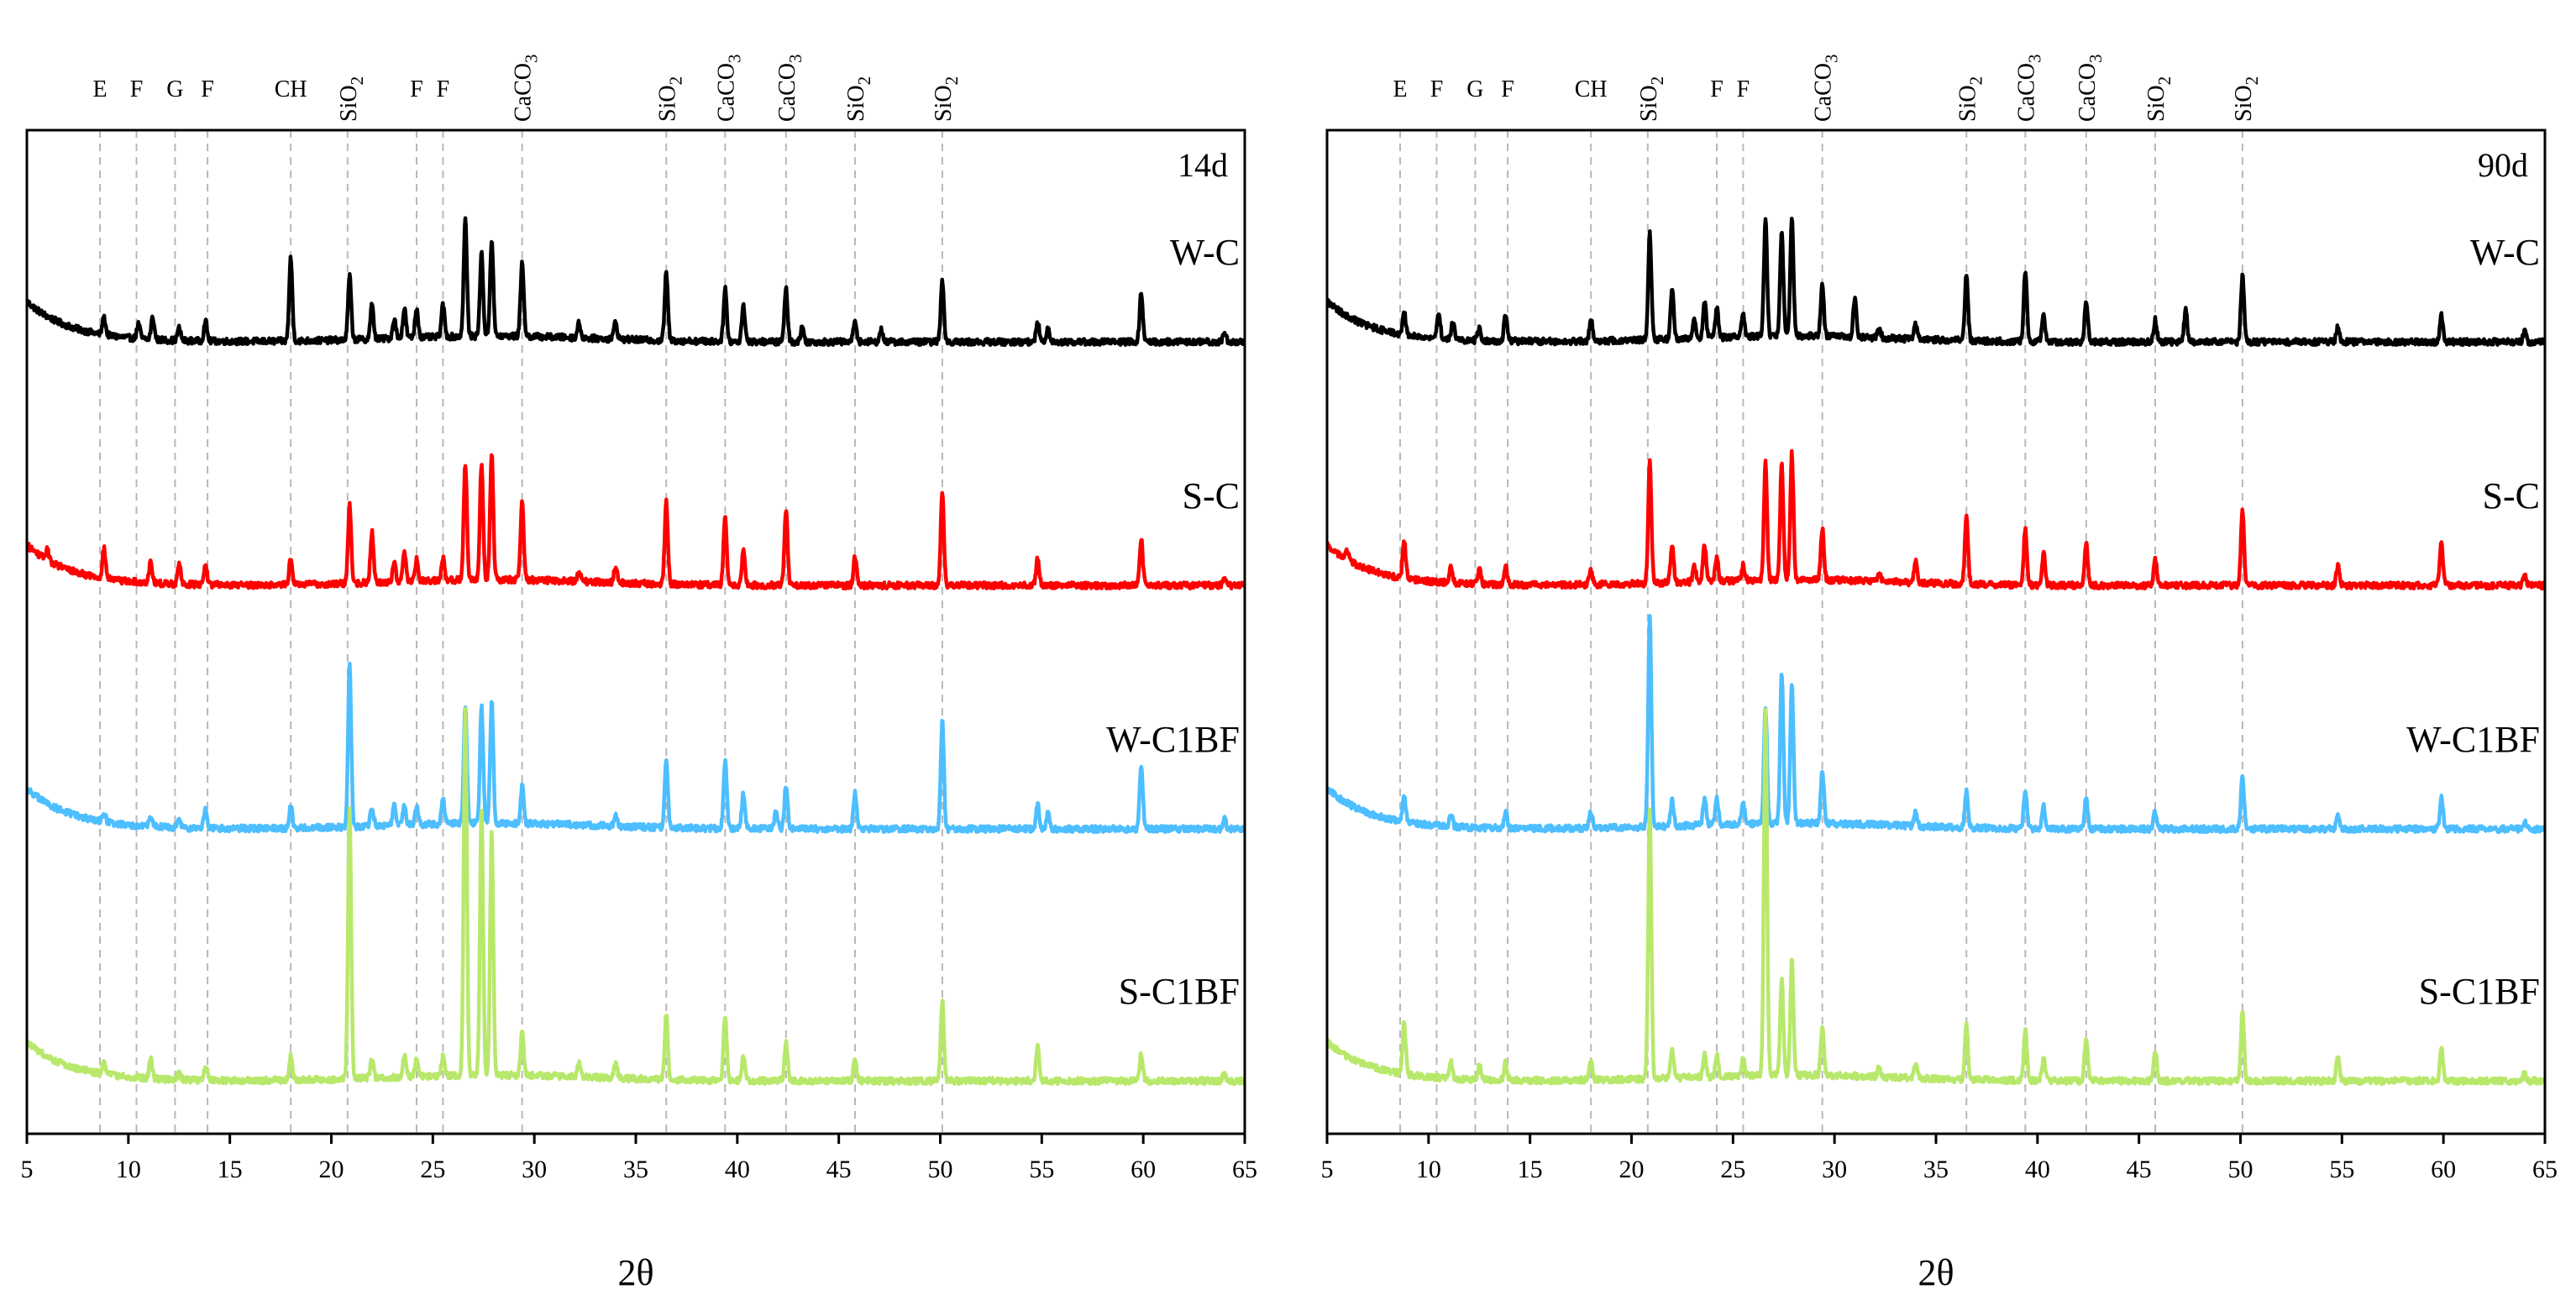  What do you see at coordinates (2503, 165) in the screenshot?
I see `panel-label: 90d` at bounding box center [2503, 165].